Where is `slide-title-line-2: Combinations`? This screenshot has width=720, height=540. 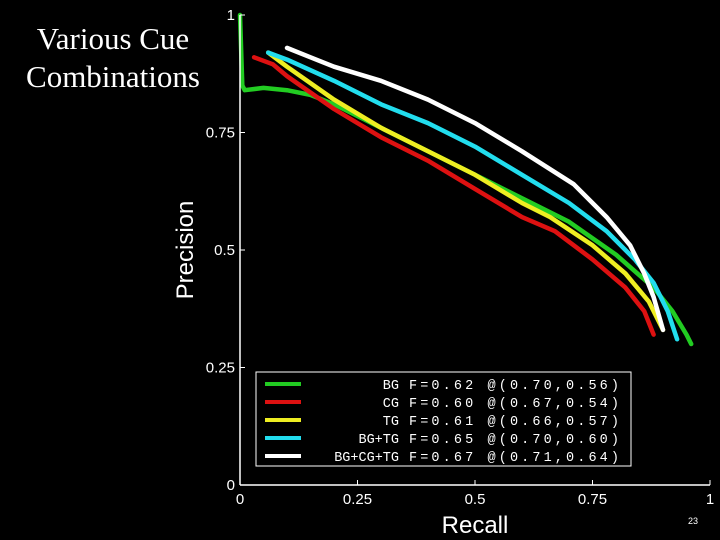
slide-title-line-2: Combinations is located at coordinates (113, 76).